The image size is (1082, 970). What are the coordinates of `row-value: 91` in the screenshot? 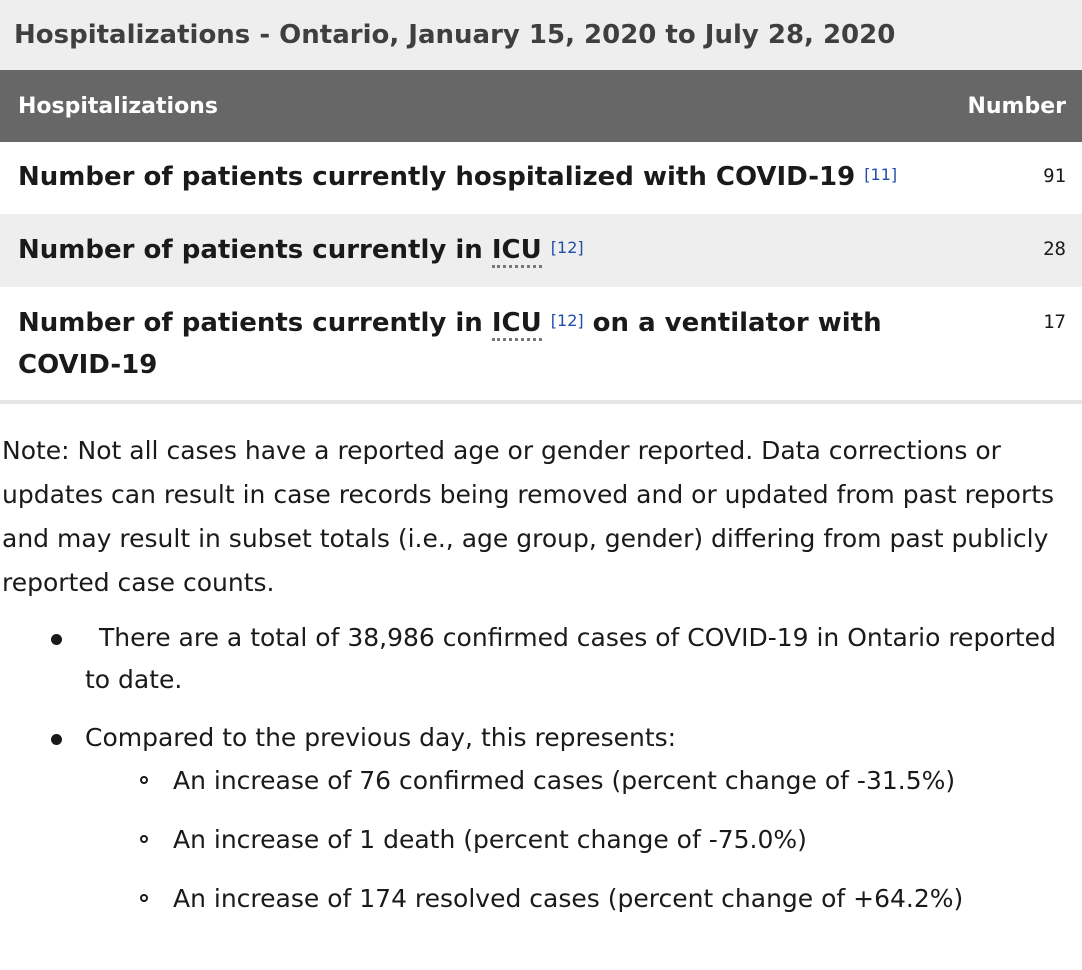 It's located at (1054, 176).